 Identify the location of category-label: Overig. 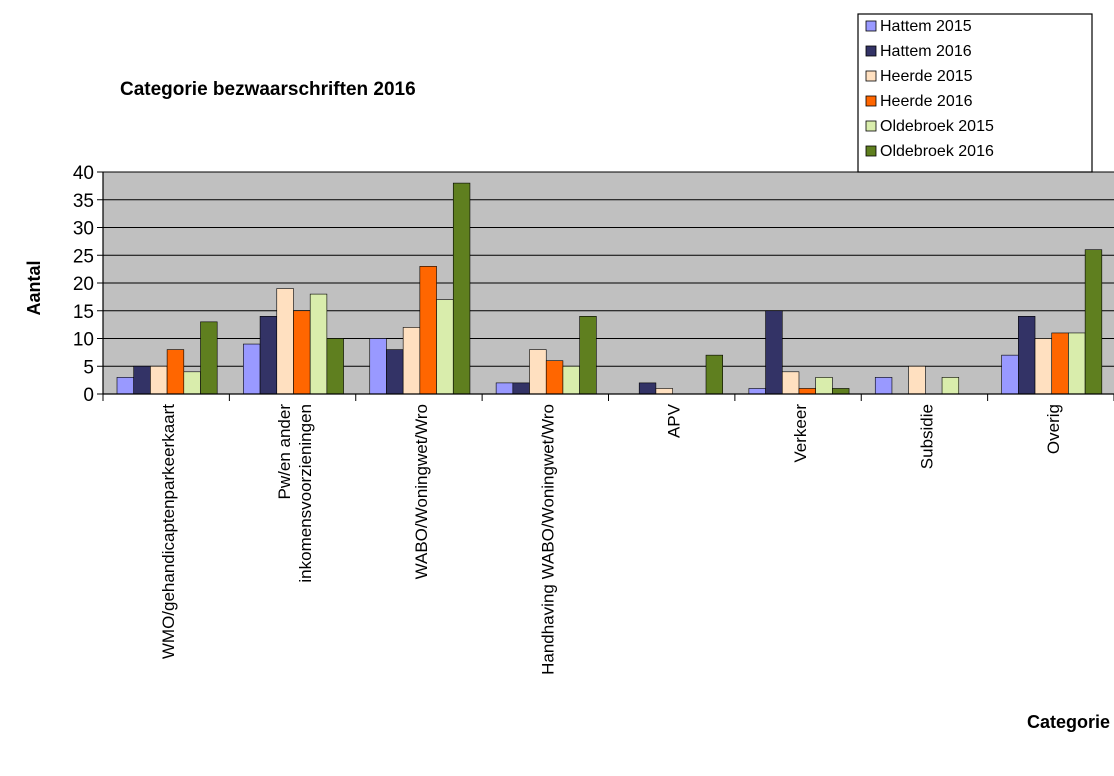
(1053, 429).